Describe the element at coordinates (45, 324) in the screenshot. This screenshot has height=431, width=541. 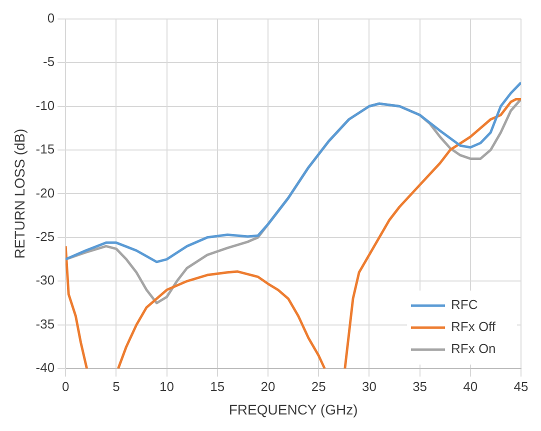
I see `y-tick-label: -35` at that location.